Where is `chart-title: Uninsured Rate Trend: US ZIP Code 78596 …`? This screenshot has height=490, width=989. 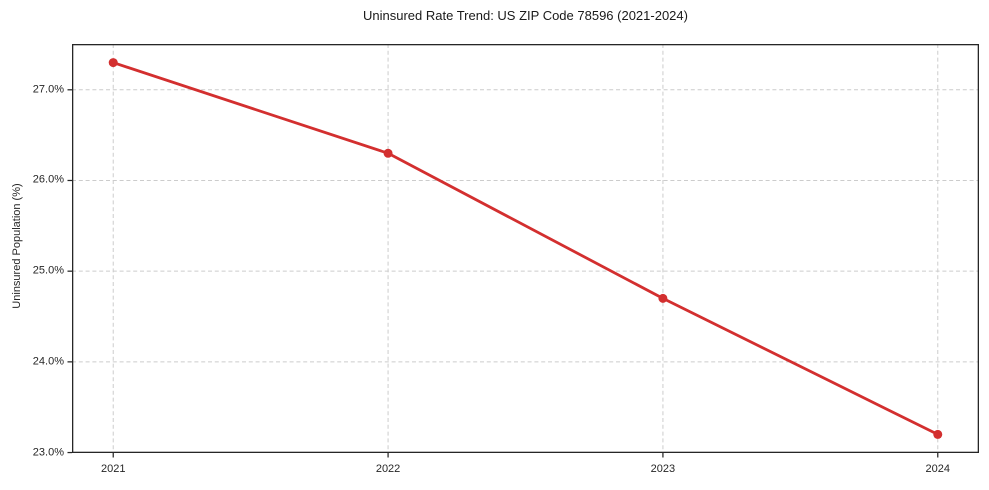 chart-title: Uninsured Rate Trend: US ZIP Code 78596 … is located at coordinates (525, 15).